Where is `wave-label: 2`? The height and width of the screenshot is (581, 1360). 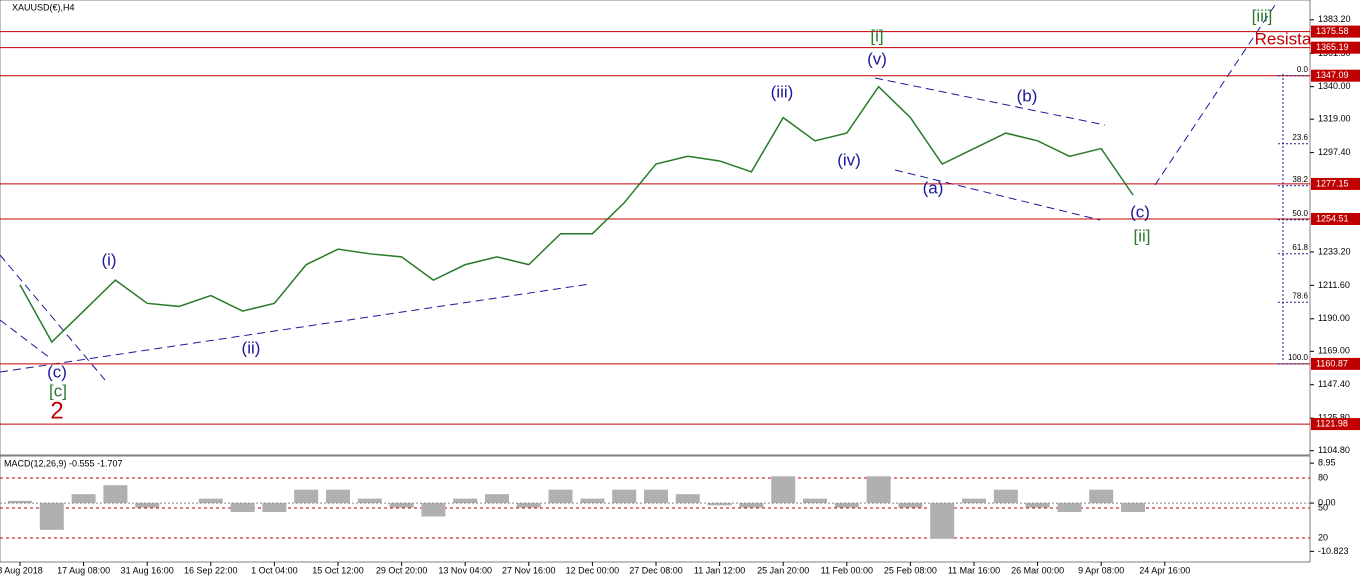
wave-label: 2 is located at coordinates (56, 410).